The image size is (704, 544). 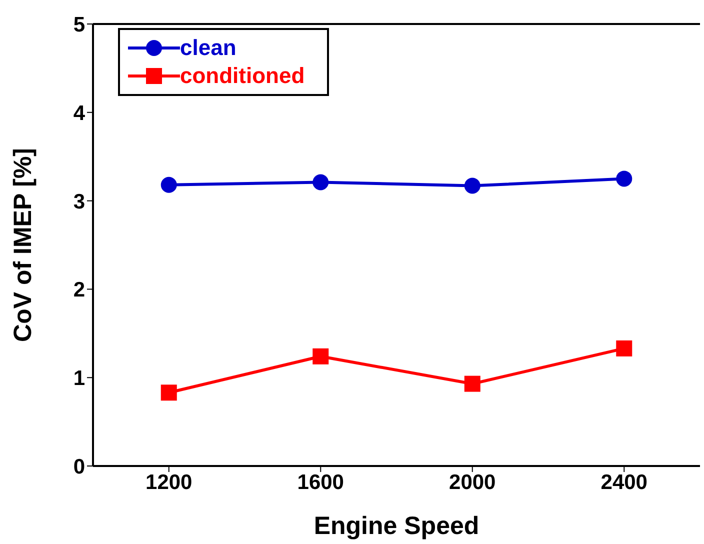 What do you see at coordinates (79, 113) in the screenshot?
I see `y-tick-label: 4` at bounding box center [79, 113].